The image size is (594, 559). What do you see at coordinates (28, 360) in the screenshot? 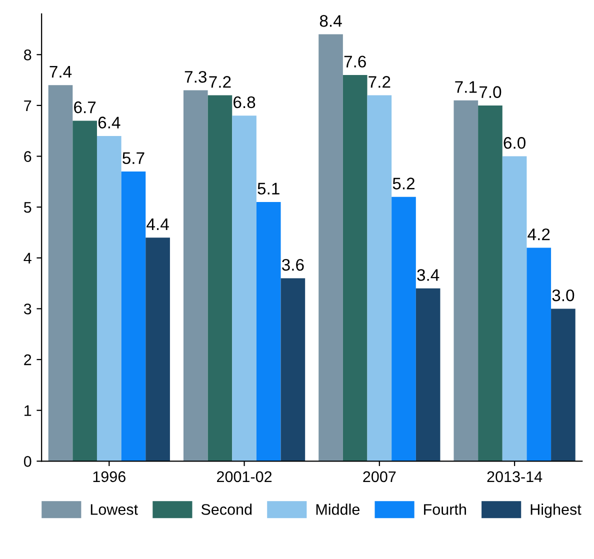
I see `y-tick-label: 2` at bounding box center [28, 360].